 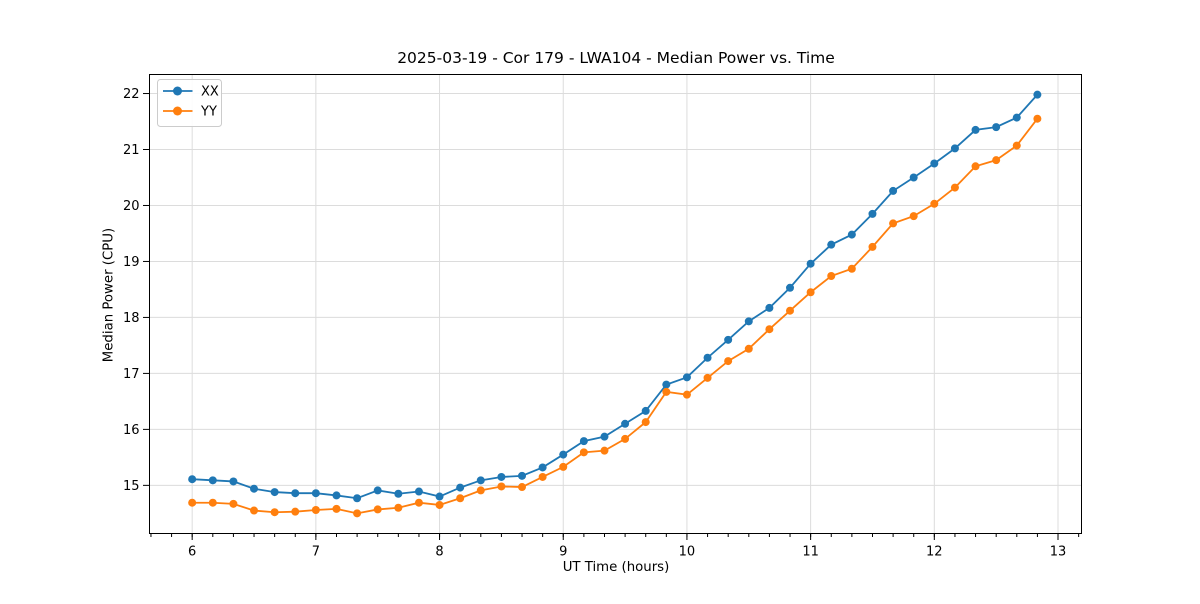 What do you see at coordinates (563, 552) in the screenshot?
I see `x-tick-label: 9` at bounding box center [563, 552].